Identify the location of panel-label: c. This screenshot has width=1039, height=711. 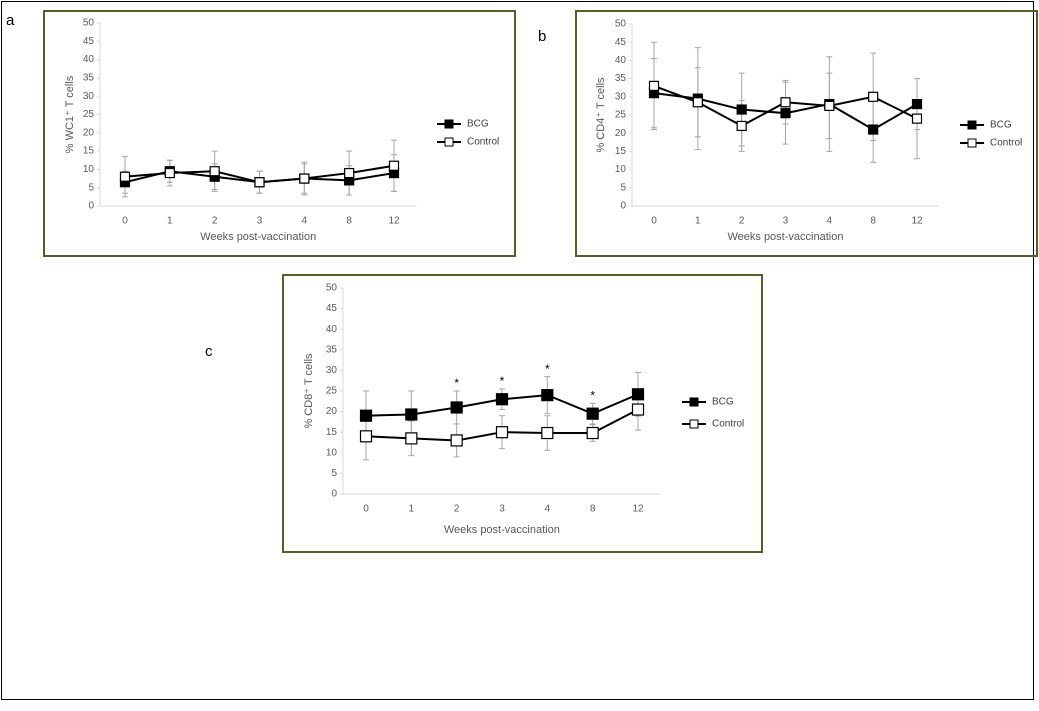
(209, 351).